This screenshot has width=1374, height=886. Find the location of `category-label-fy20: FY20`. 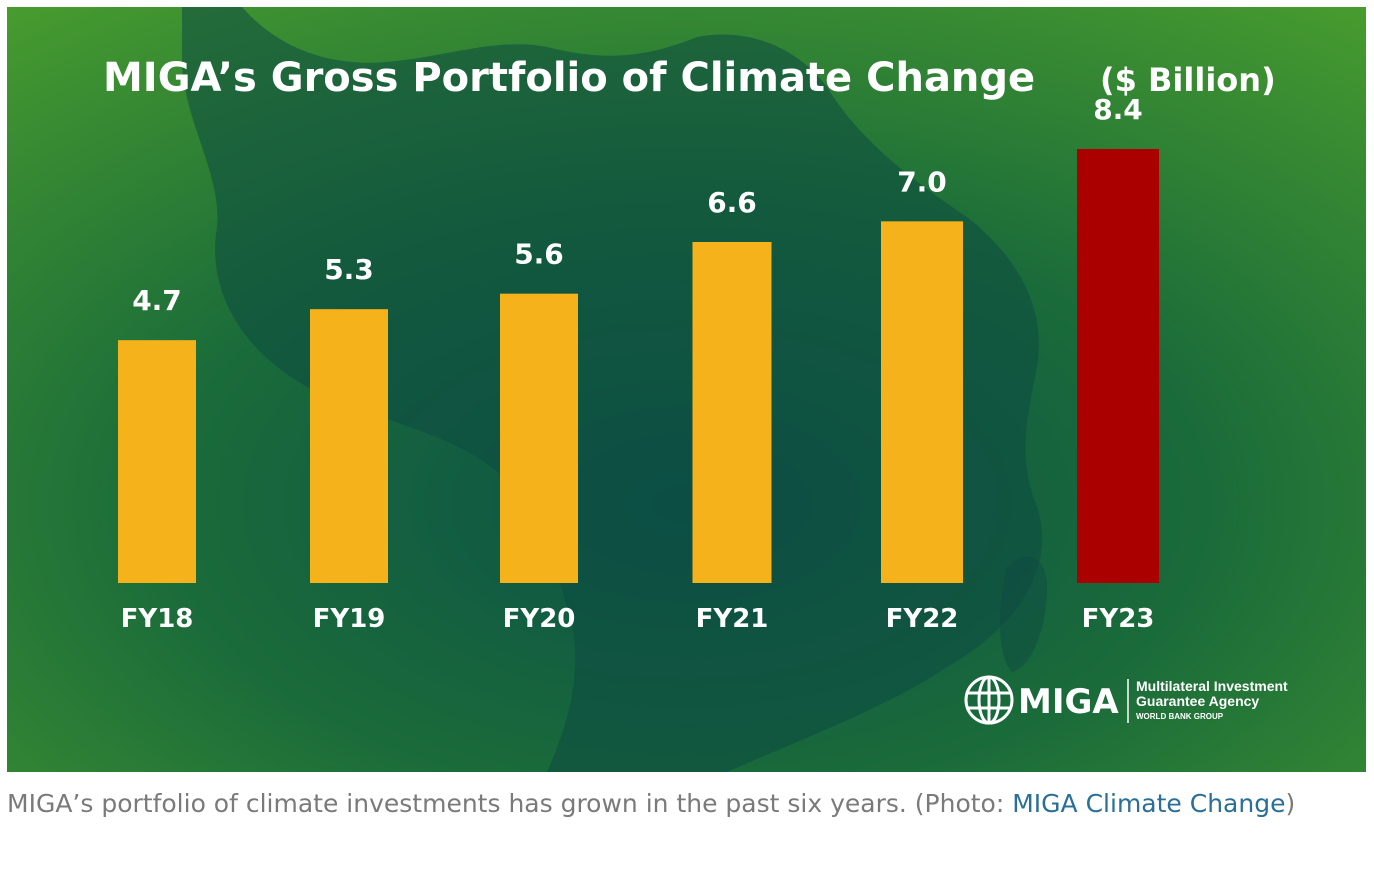

category-label-fy20: FY20 is located at coordinates (539, 619).